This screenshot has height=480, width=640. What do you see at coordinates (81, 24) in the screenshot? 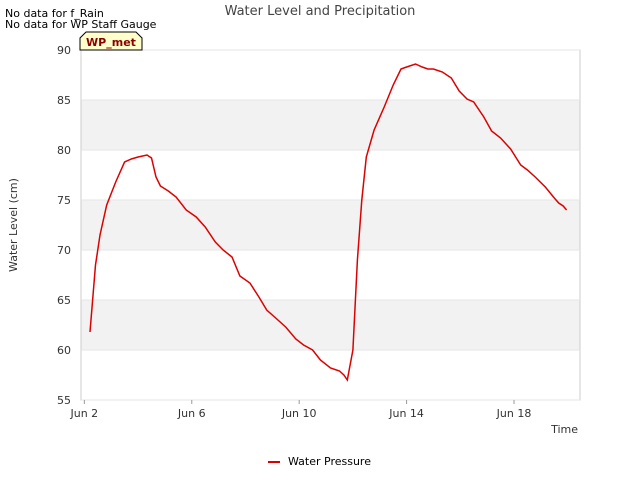
I see `no-data-note-staff-gauge: No data for WP Staff Gauge` at bounding box center [81, 24].